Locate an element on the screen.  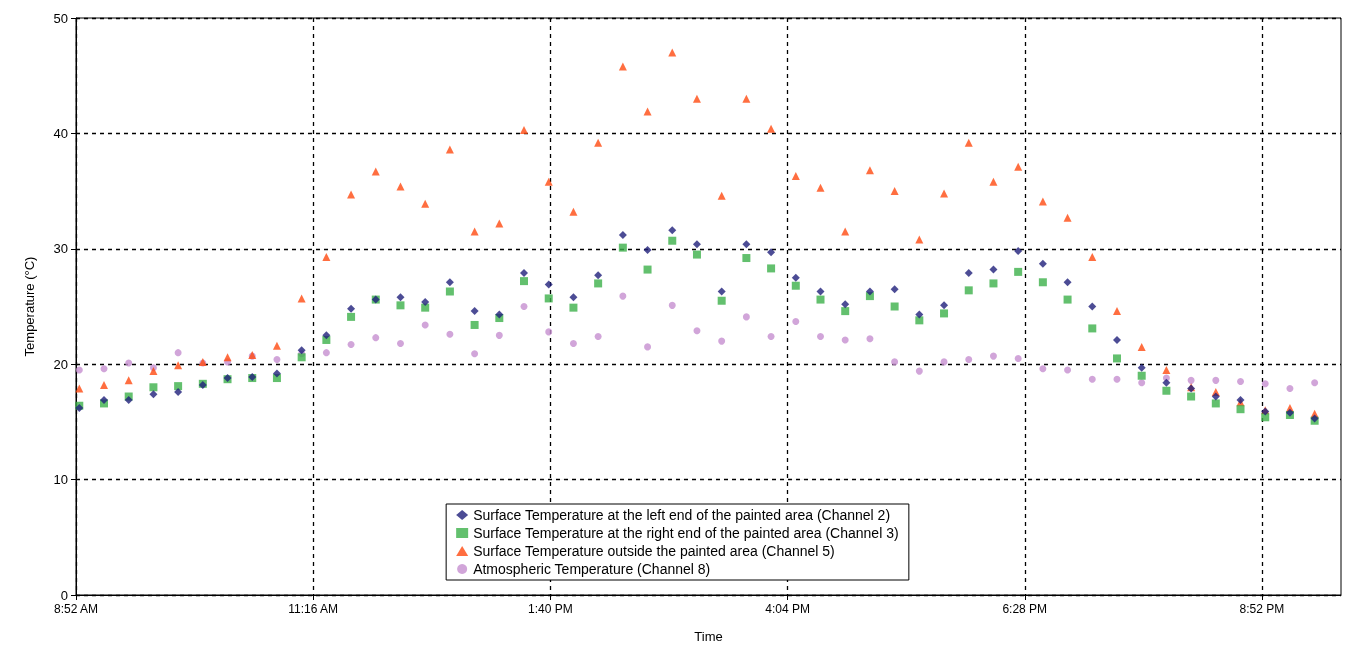
legend-label: Surface Temperature at the left end of the painted area (Channel 2) is located at coordinates (682, 515).